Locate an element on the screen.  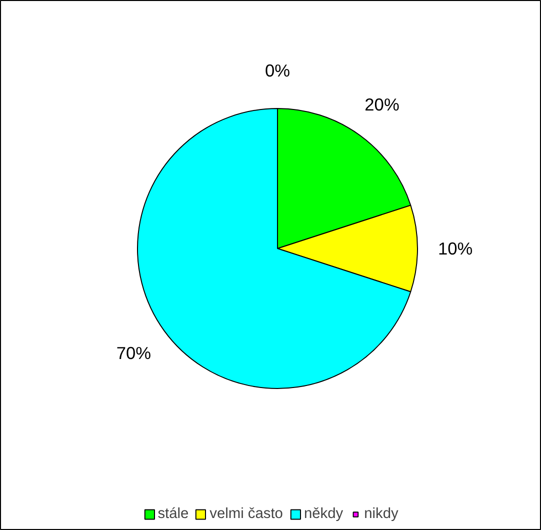
legend-label: nikdy is located at coordinates (381, 514).